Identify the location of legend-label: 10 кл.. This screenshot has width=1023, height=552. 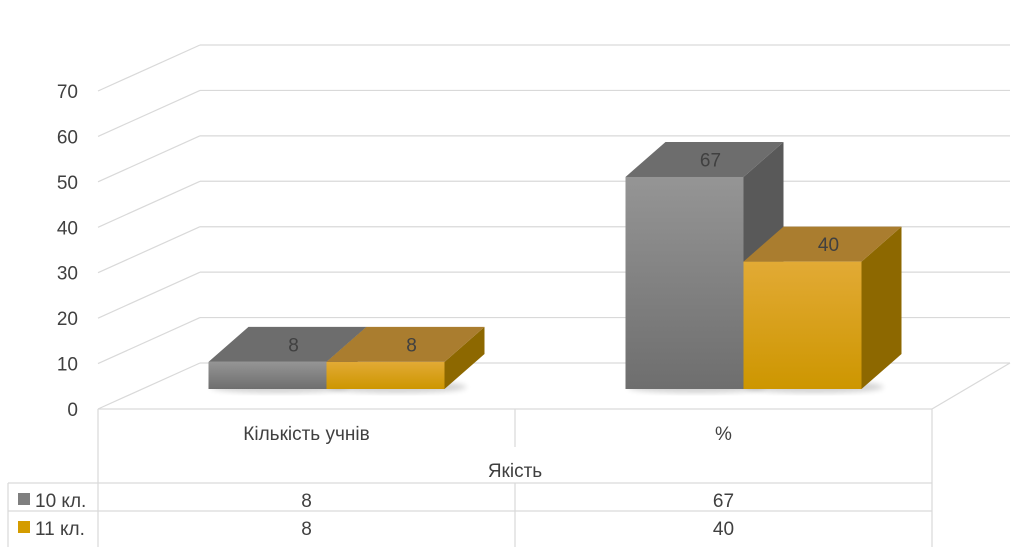
(60, 501).